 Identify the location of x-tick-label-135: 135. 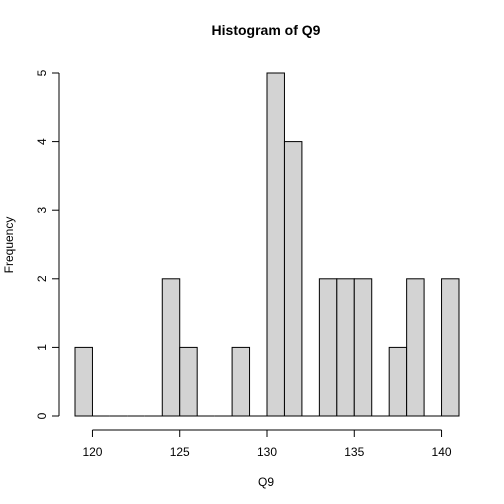
(354, 452).